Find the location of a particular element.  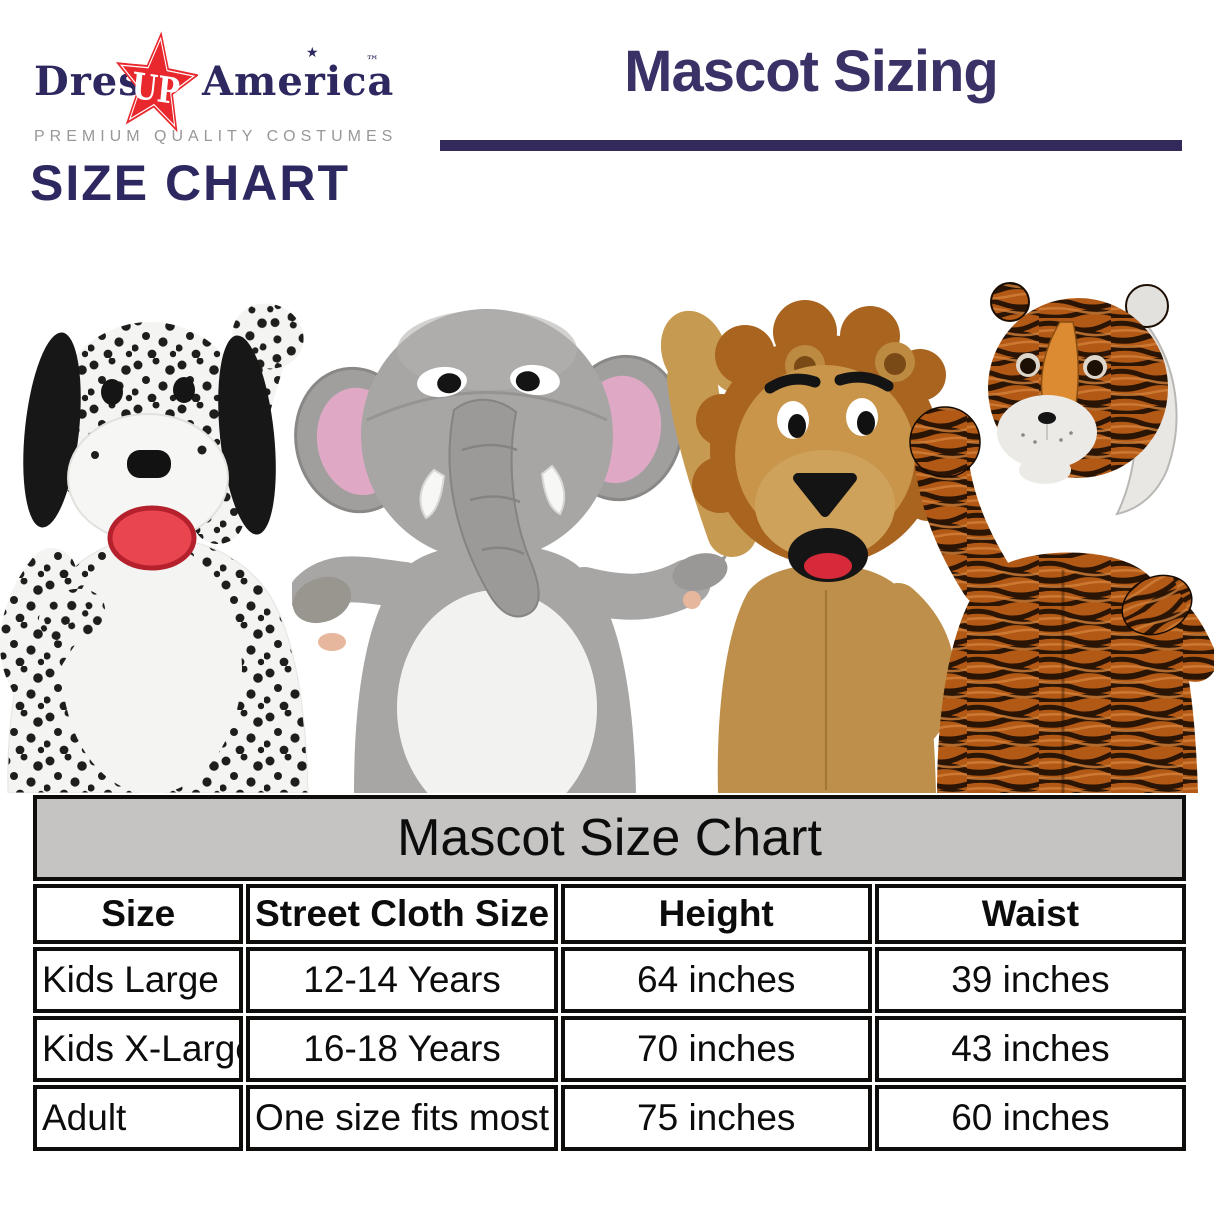

table-cell: 12-14 Years is located at coordinates (402, 980).